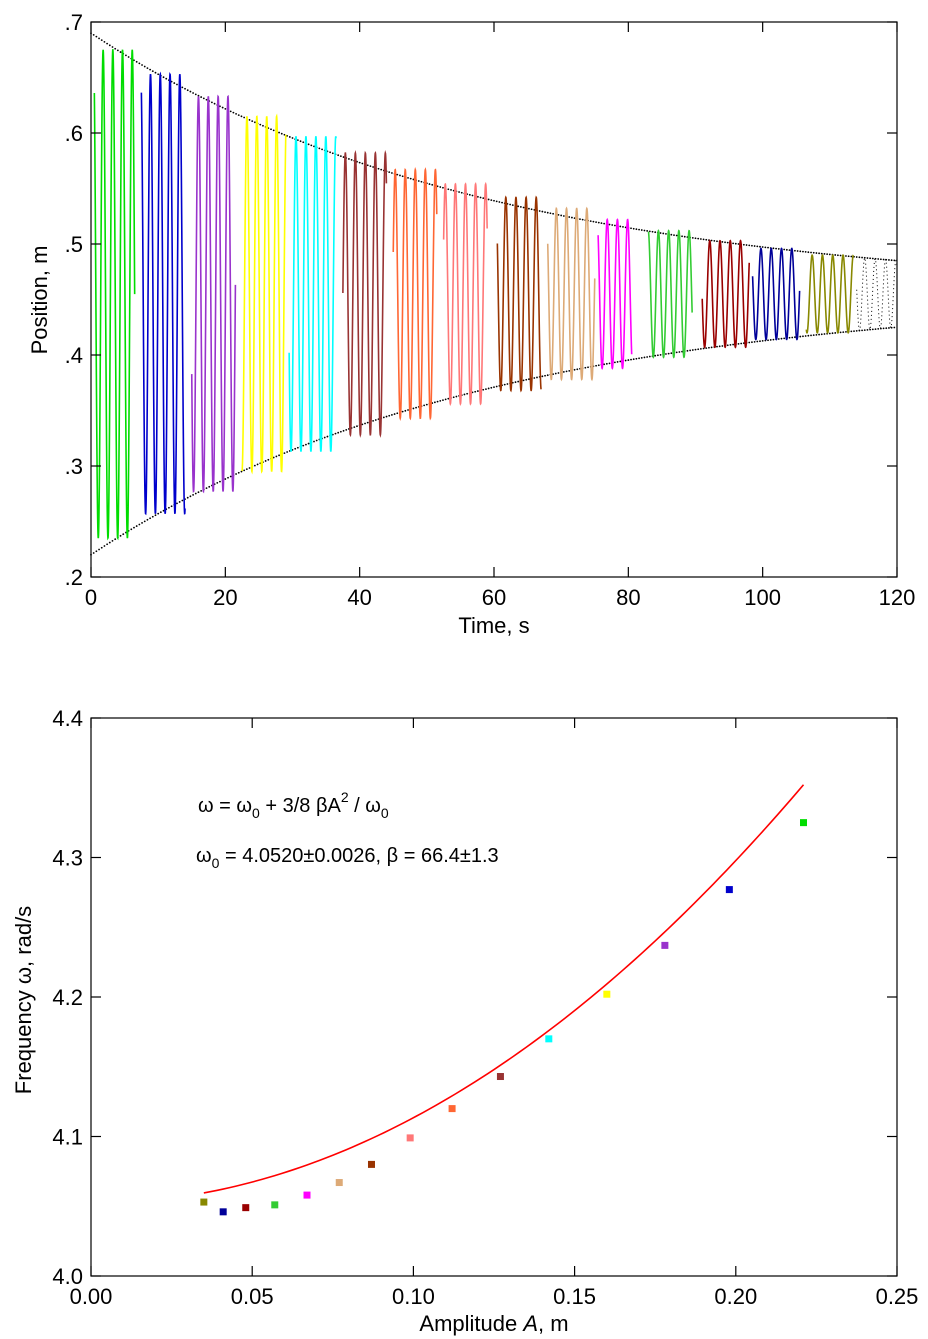 The image size is (928, 1339). What do you see at coordinates (74, 355) in the screenshot?
I see `top-y-tick-label: .4` at bounding box center [74, 355].